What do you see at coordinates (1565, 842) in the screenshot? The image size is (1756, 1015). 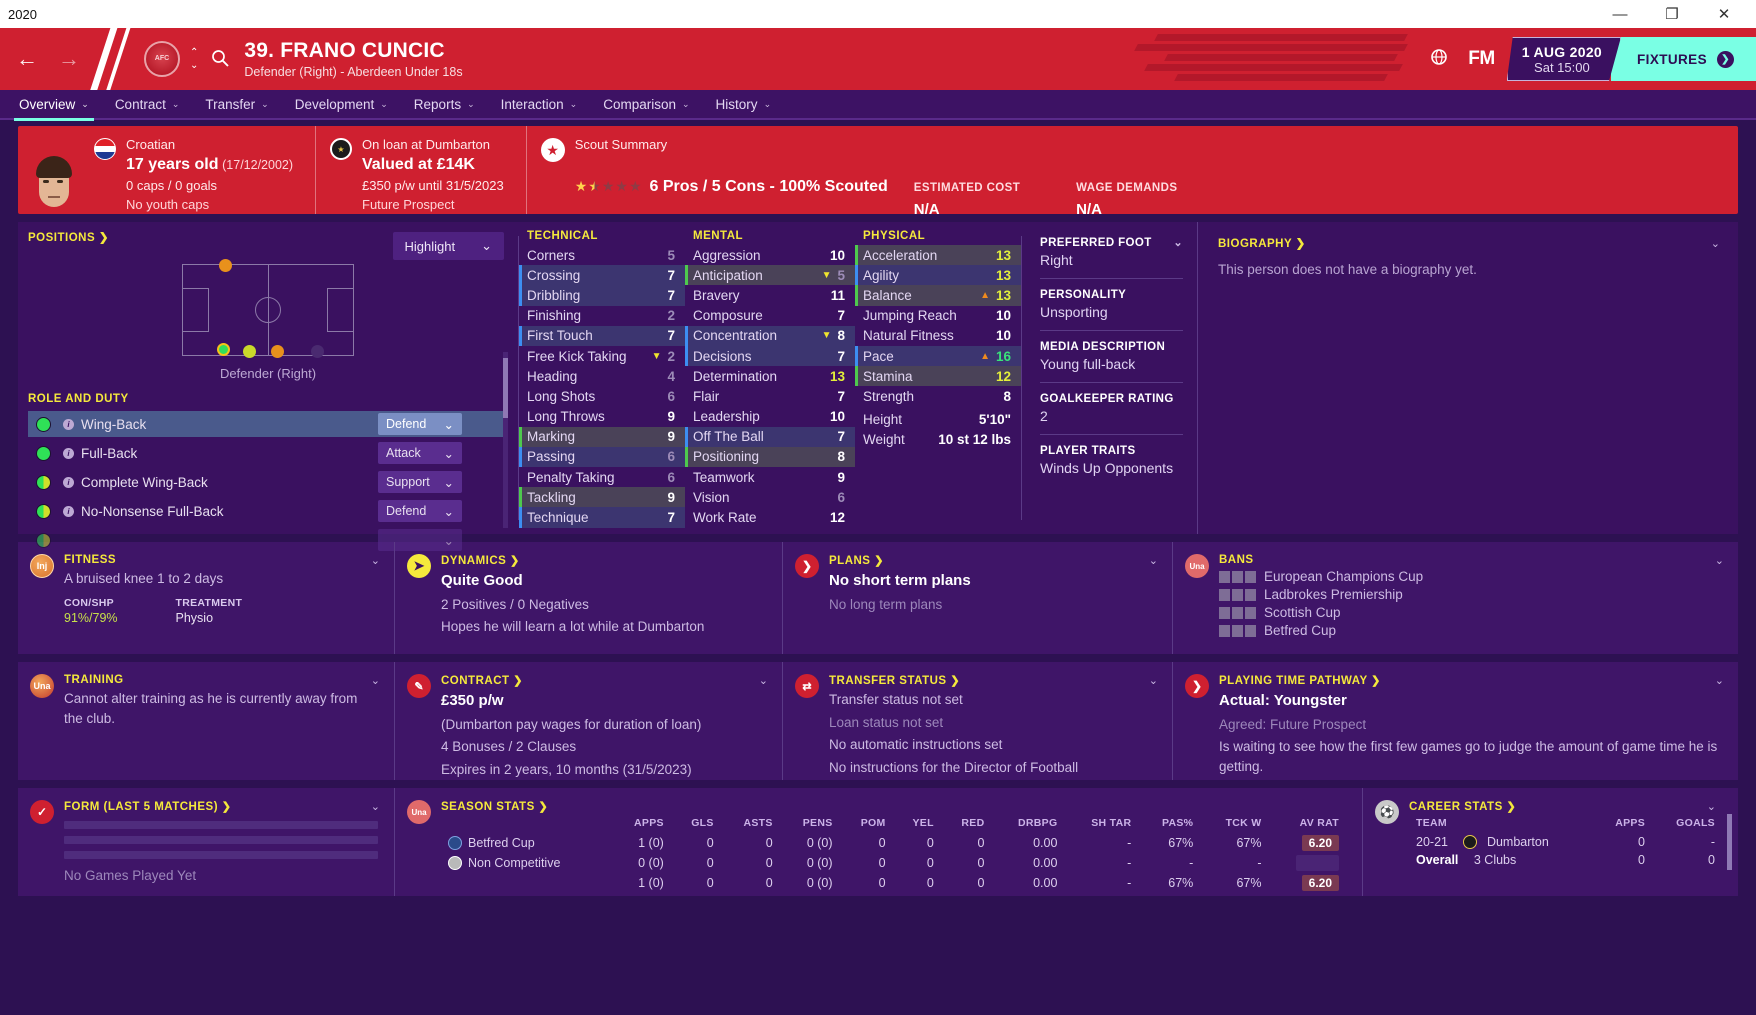 I see `table-row: 20-21 Dumbarton 0 -` at bounding box center [1565, 842].